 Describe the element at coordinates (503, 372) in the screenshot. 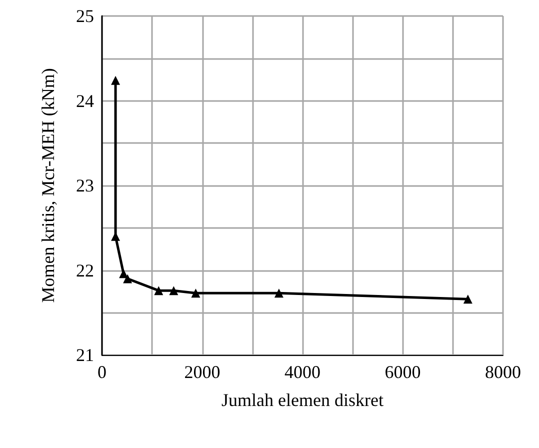

I see `x-tick-label: 8000` at that location.